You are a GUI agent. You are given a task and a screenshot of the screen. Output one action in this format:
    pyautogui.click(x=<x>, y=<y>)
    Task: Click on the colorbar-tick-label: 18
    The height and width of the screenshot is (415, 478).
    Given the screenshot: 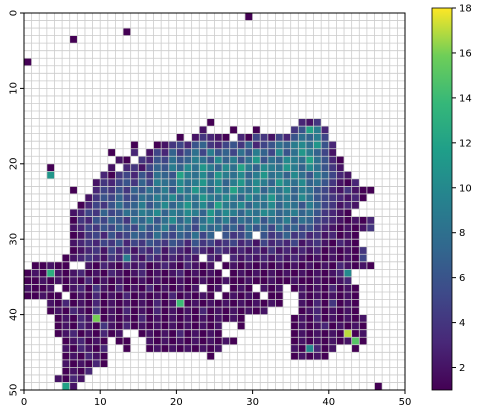 What is the action you would take?
    pyautogui.click(x=465, y=9)
    